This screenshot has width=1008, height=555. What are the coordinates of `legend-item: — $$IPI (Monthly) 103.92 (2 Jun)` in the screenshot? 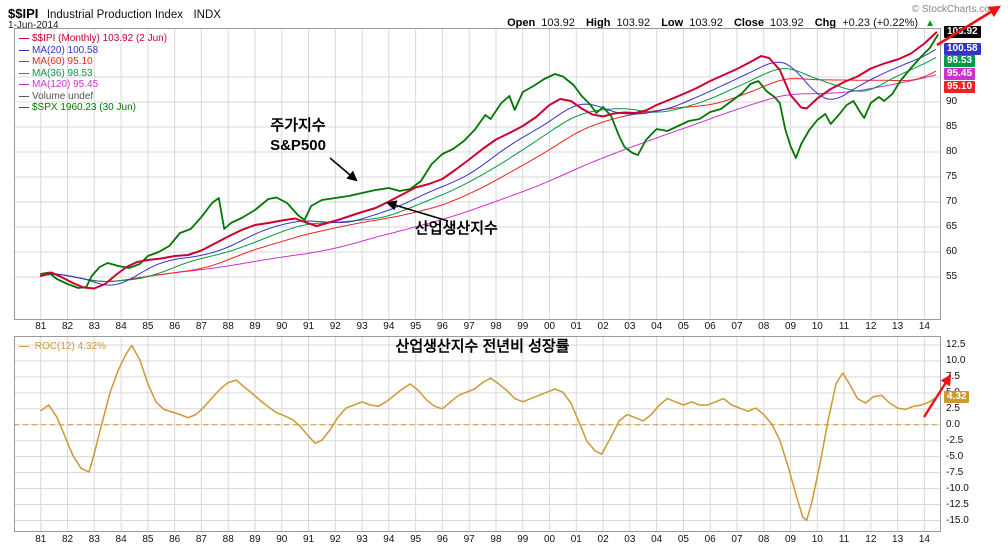 It's located at (93, 39).